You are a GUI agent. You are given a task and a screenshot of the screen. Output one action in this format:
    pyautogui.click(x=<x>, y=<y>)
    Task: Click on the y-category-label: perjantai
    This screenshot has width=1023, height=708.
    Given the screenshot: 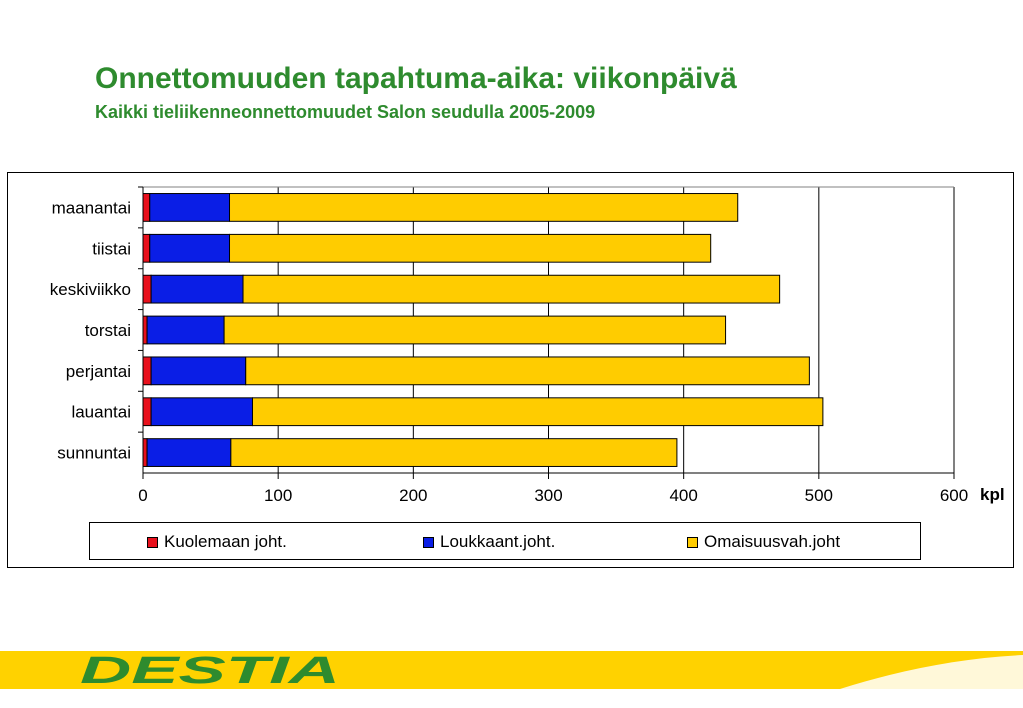 What is the action you would take?
    pyautogui.click(x=98, y=371)
    